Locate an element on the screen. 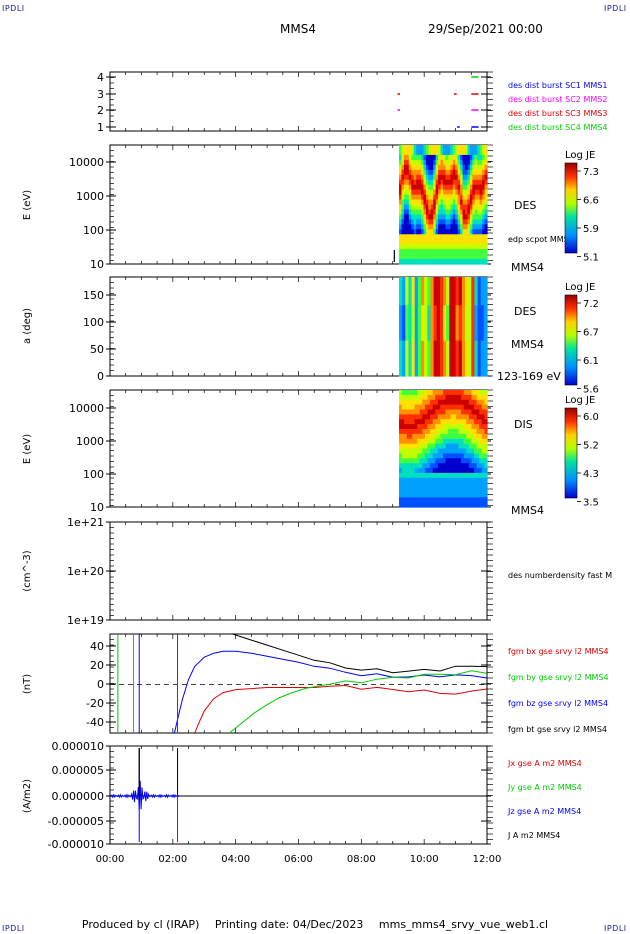  fgm-series-line is located at coordinates (330, 692).